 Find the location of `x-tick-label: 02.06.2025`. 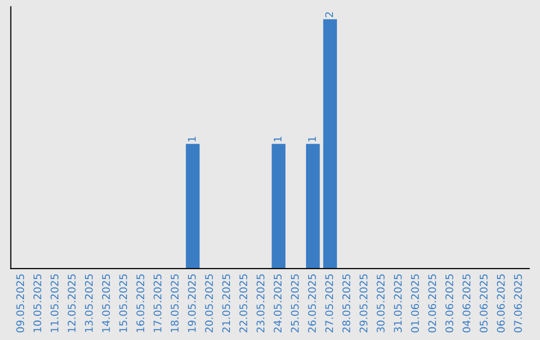

x-tick-label: 02.06.2025 is located at coordinates (432, 303).